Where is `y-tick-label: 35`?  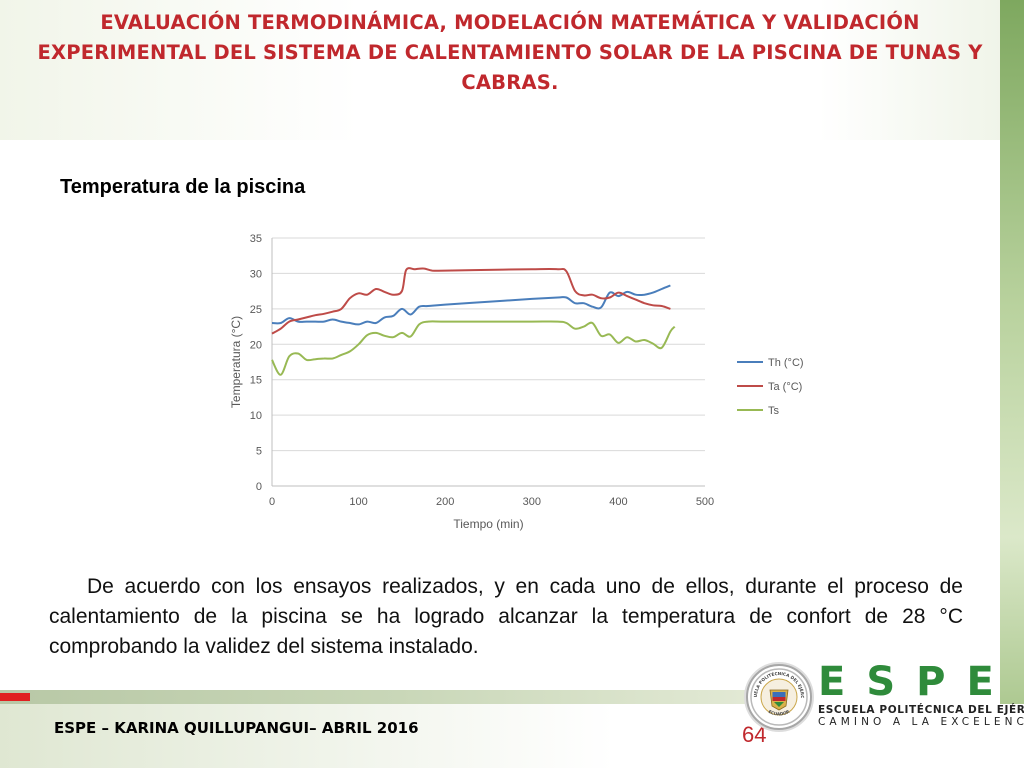 y-tick-label: 35 is located at coordinates (256, 239).